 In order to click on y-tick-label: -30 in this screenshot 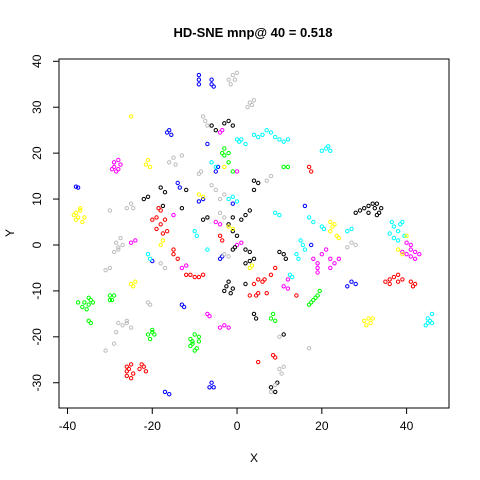, I will do `click(37, 383)`.